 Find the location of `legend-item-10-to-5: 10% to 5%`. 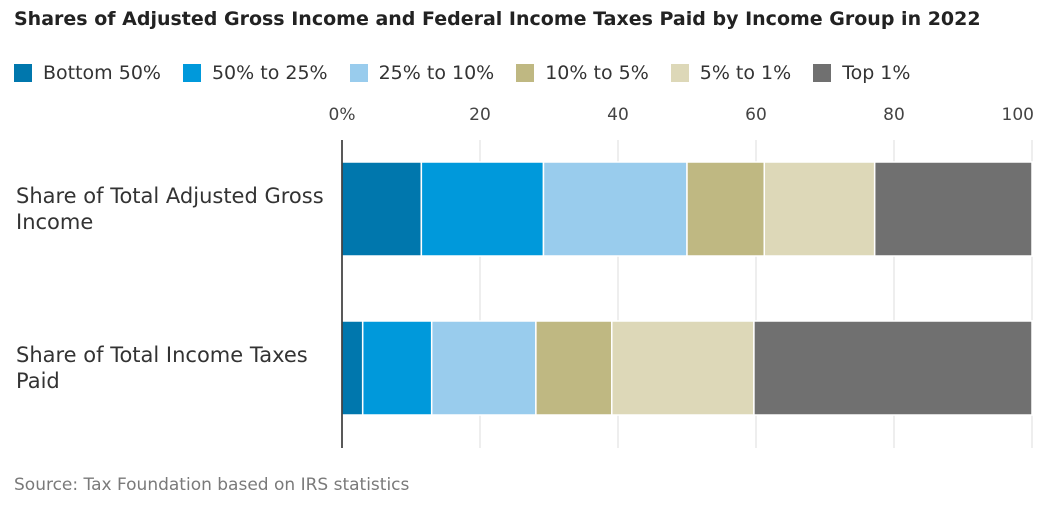

legend-item-10-to-5: 10% to 5% is located at coordinates (582, 73).